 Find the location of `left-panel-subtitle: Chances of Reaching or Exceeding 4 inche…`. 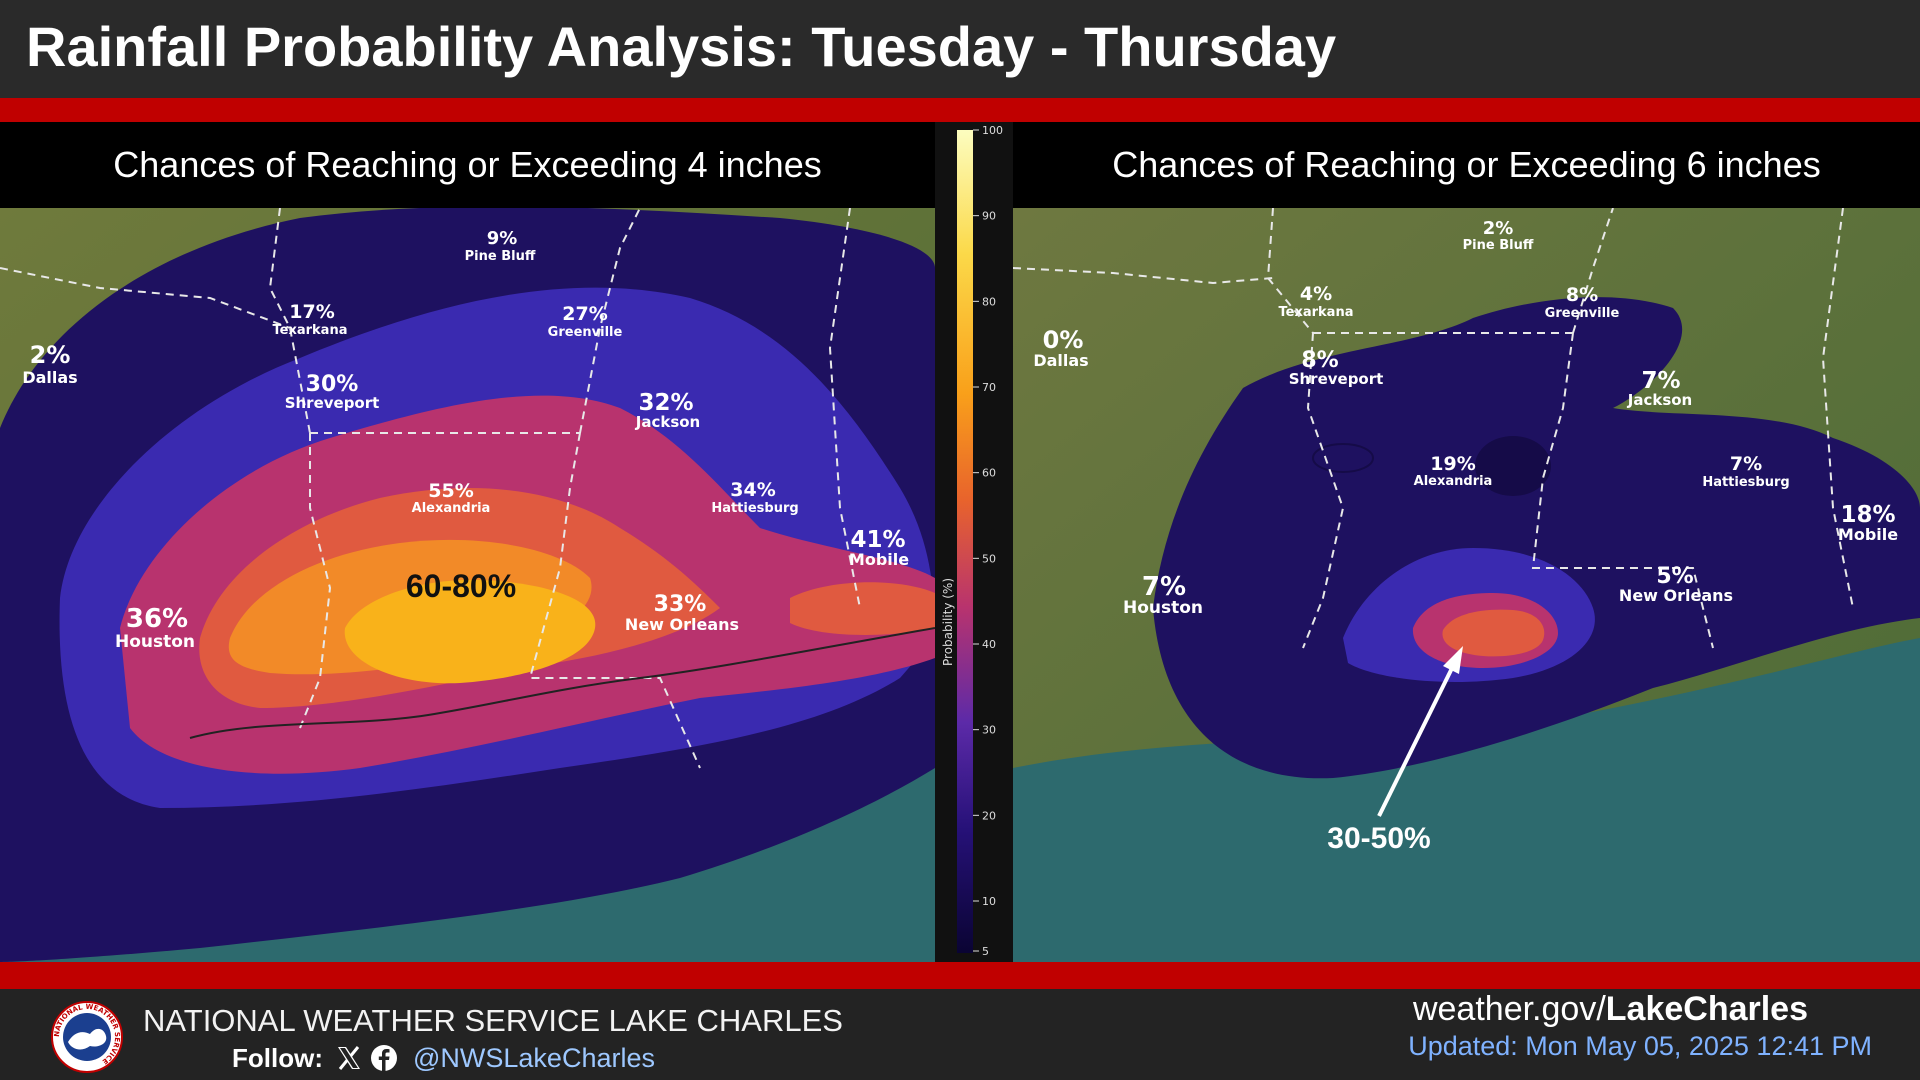

left-panel-subtitle: Chances of Reaching or Exceeding 4 inche… is located at coordinates (467, 165).